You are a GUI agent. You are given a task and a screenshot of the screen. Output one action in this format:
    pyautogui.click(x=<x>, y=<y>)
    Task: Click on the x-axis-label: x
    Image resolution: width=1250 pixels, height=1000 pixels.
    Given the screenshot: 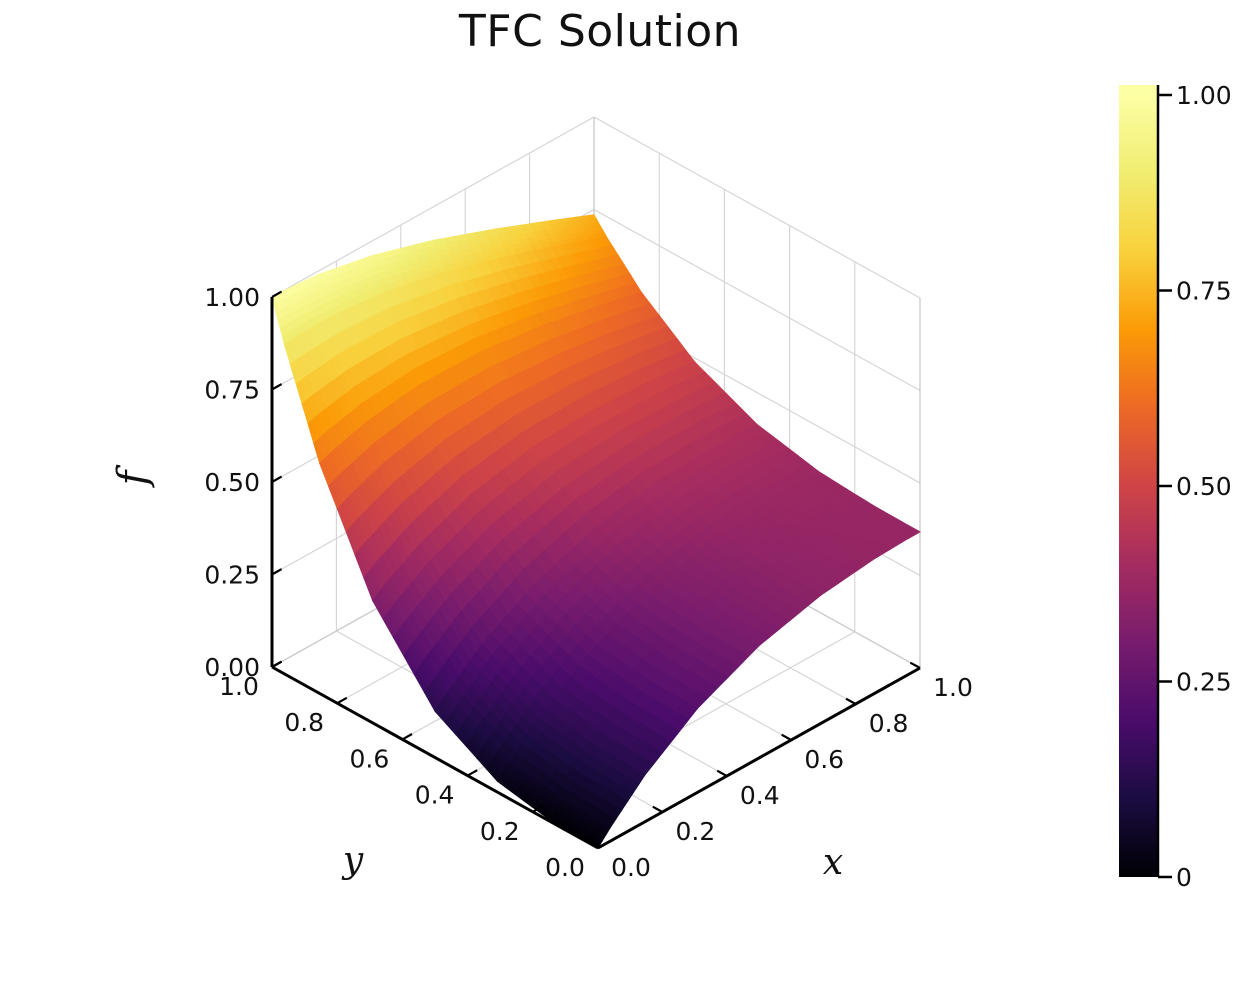 What is the action you would take?
    pyautogui.click(x=833, y=862)
    